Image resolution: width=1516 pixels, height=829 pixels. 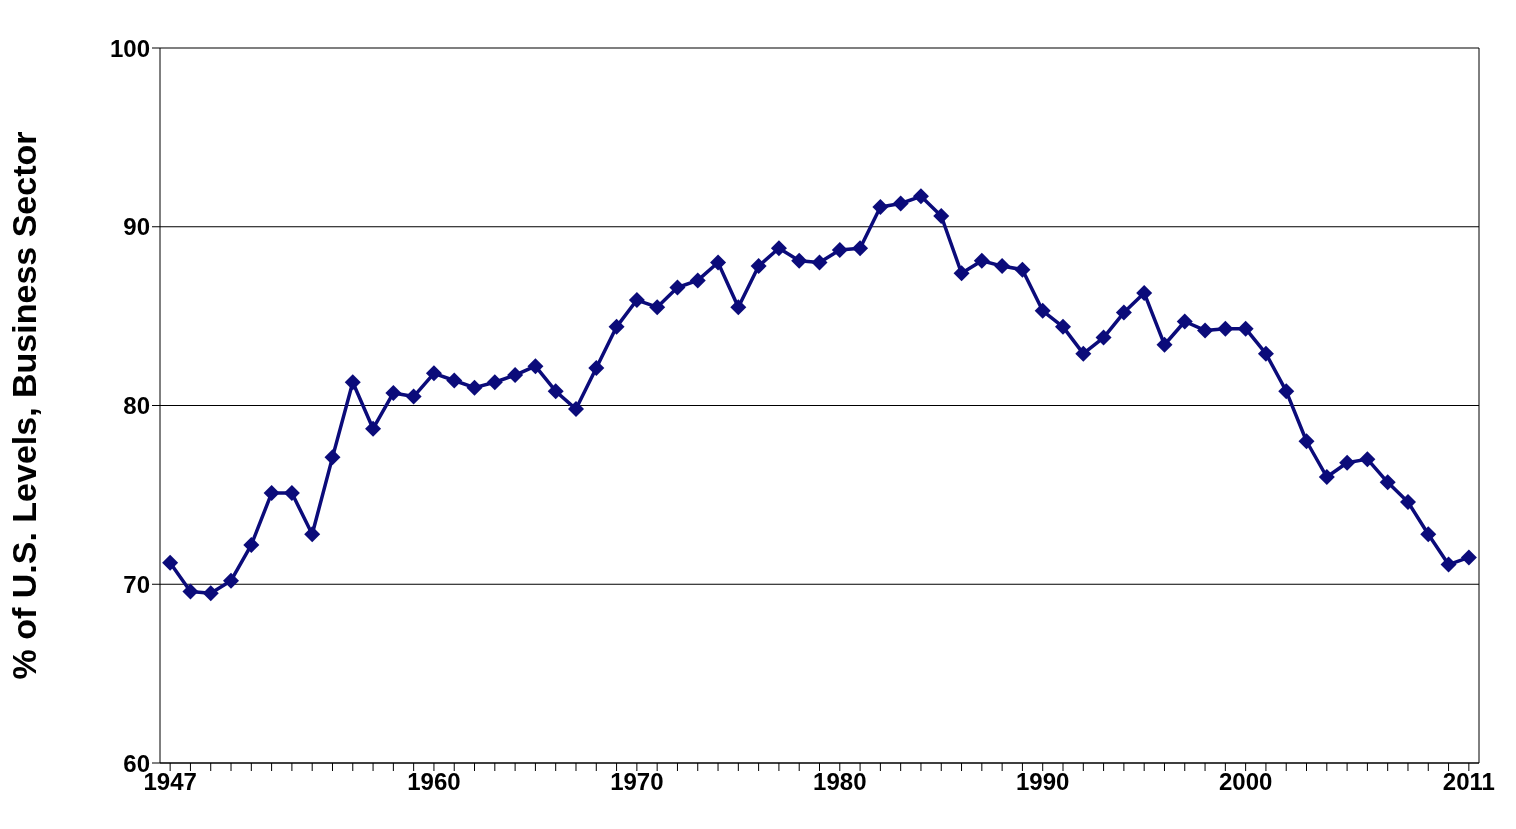 I want to click on y-tick-label: 100, so click(x=129, y=48).